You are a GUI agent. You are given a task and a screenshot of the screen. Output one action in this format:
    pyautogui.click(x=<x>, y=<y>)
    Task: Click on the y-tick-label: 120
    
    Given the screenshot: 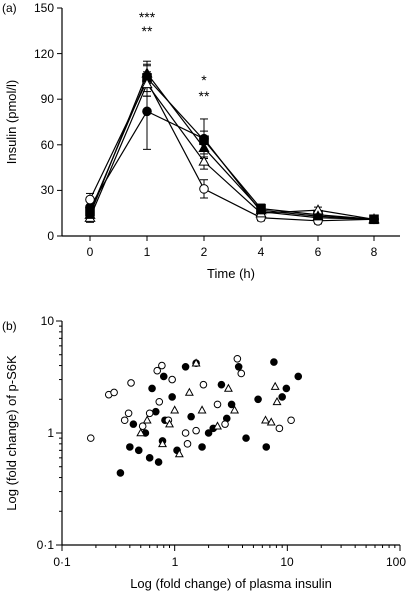 What is the action you would take?
    pyautogui.click(x=44, y=54)
    